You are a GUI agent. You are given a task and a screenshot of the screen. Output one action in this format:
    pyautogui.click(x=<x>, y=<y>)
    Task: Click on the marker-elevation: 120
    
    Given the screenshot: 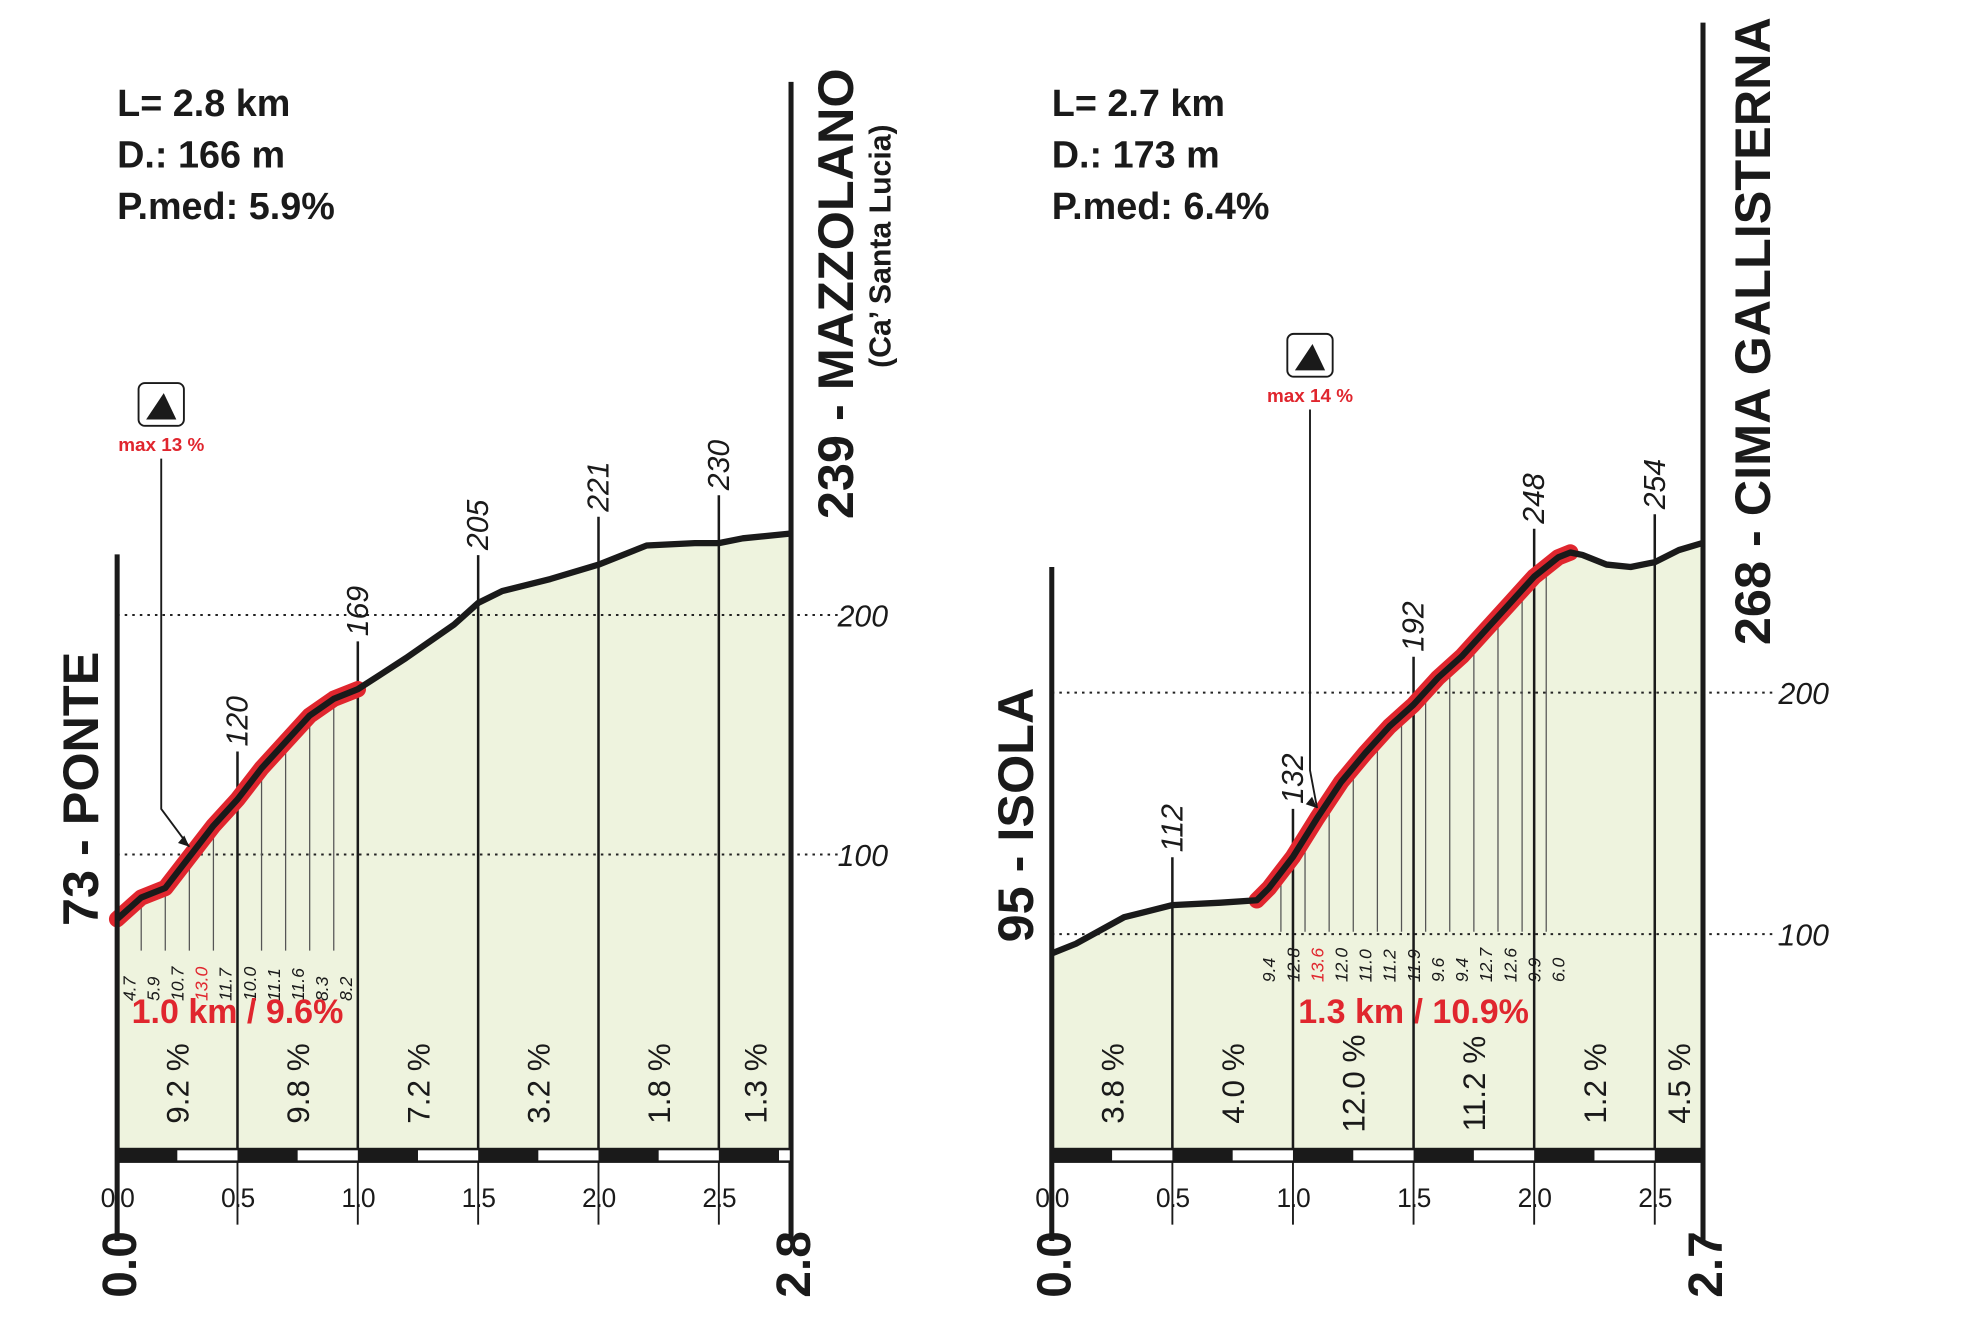 What is the action you would take?
    pyautogui.click(x=238, y=721)
    